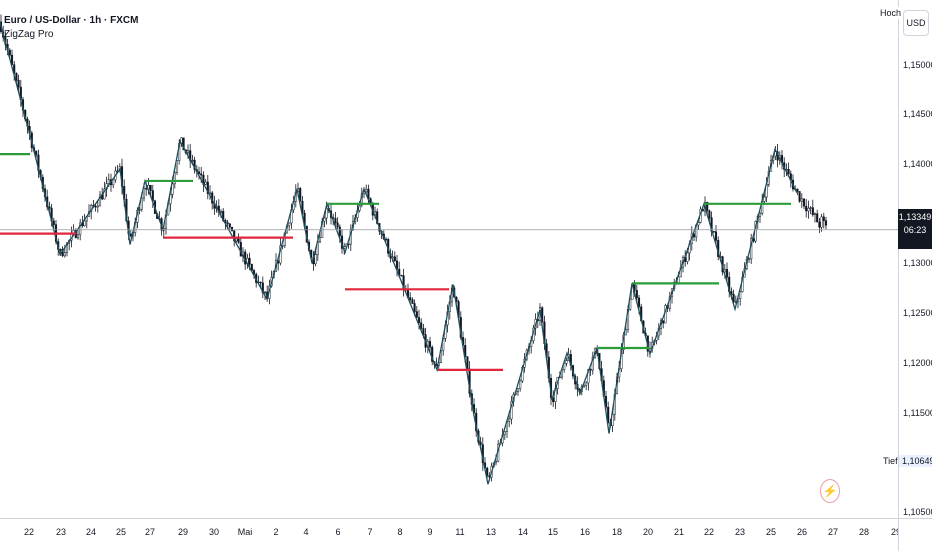  What do you see at coordinates (917, 114) in the screenshot?
I see `price-tick-label: 1,14500` at bounding box center [917, 114].